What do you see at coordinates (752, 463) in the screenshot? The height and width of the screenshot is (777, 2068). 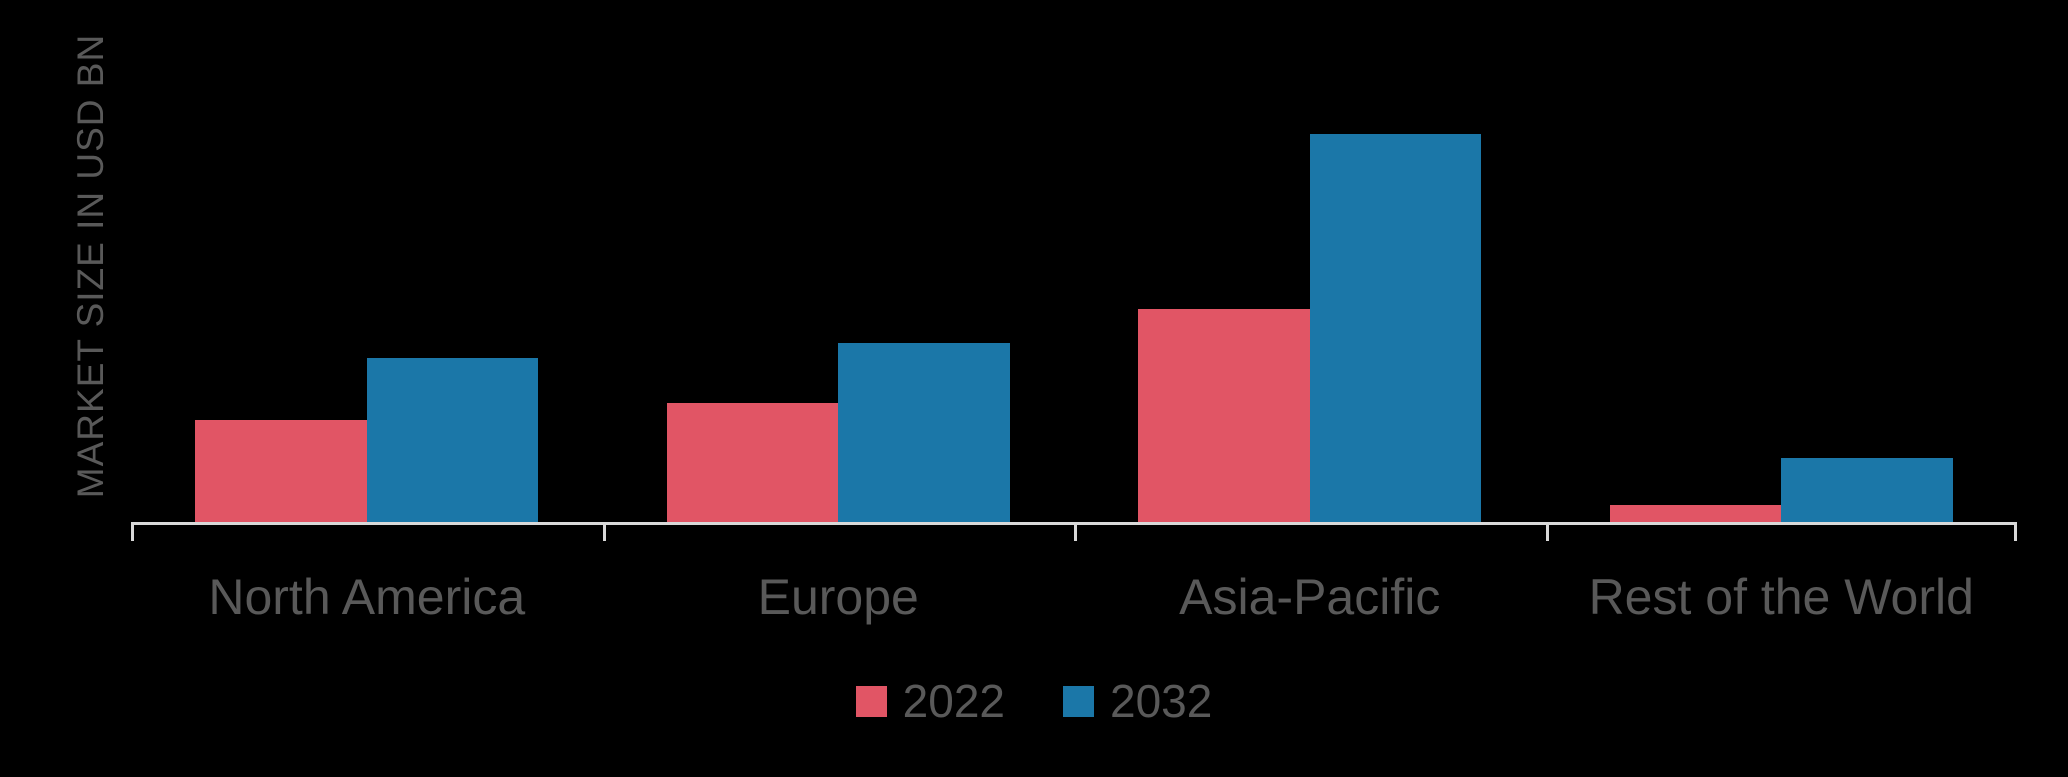 I see `bar-2022-europe` at bounding box center [752, 463].